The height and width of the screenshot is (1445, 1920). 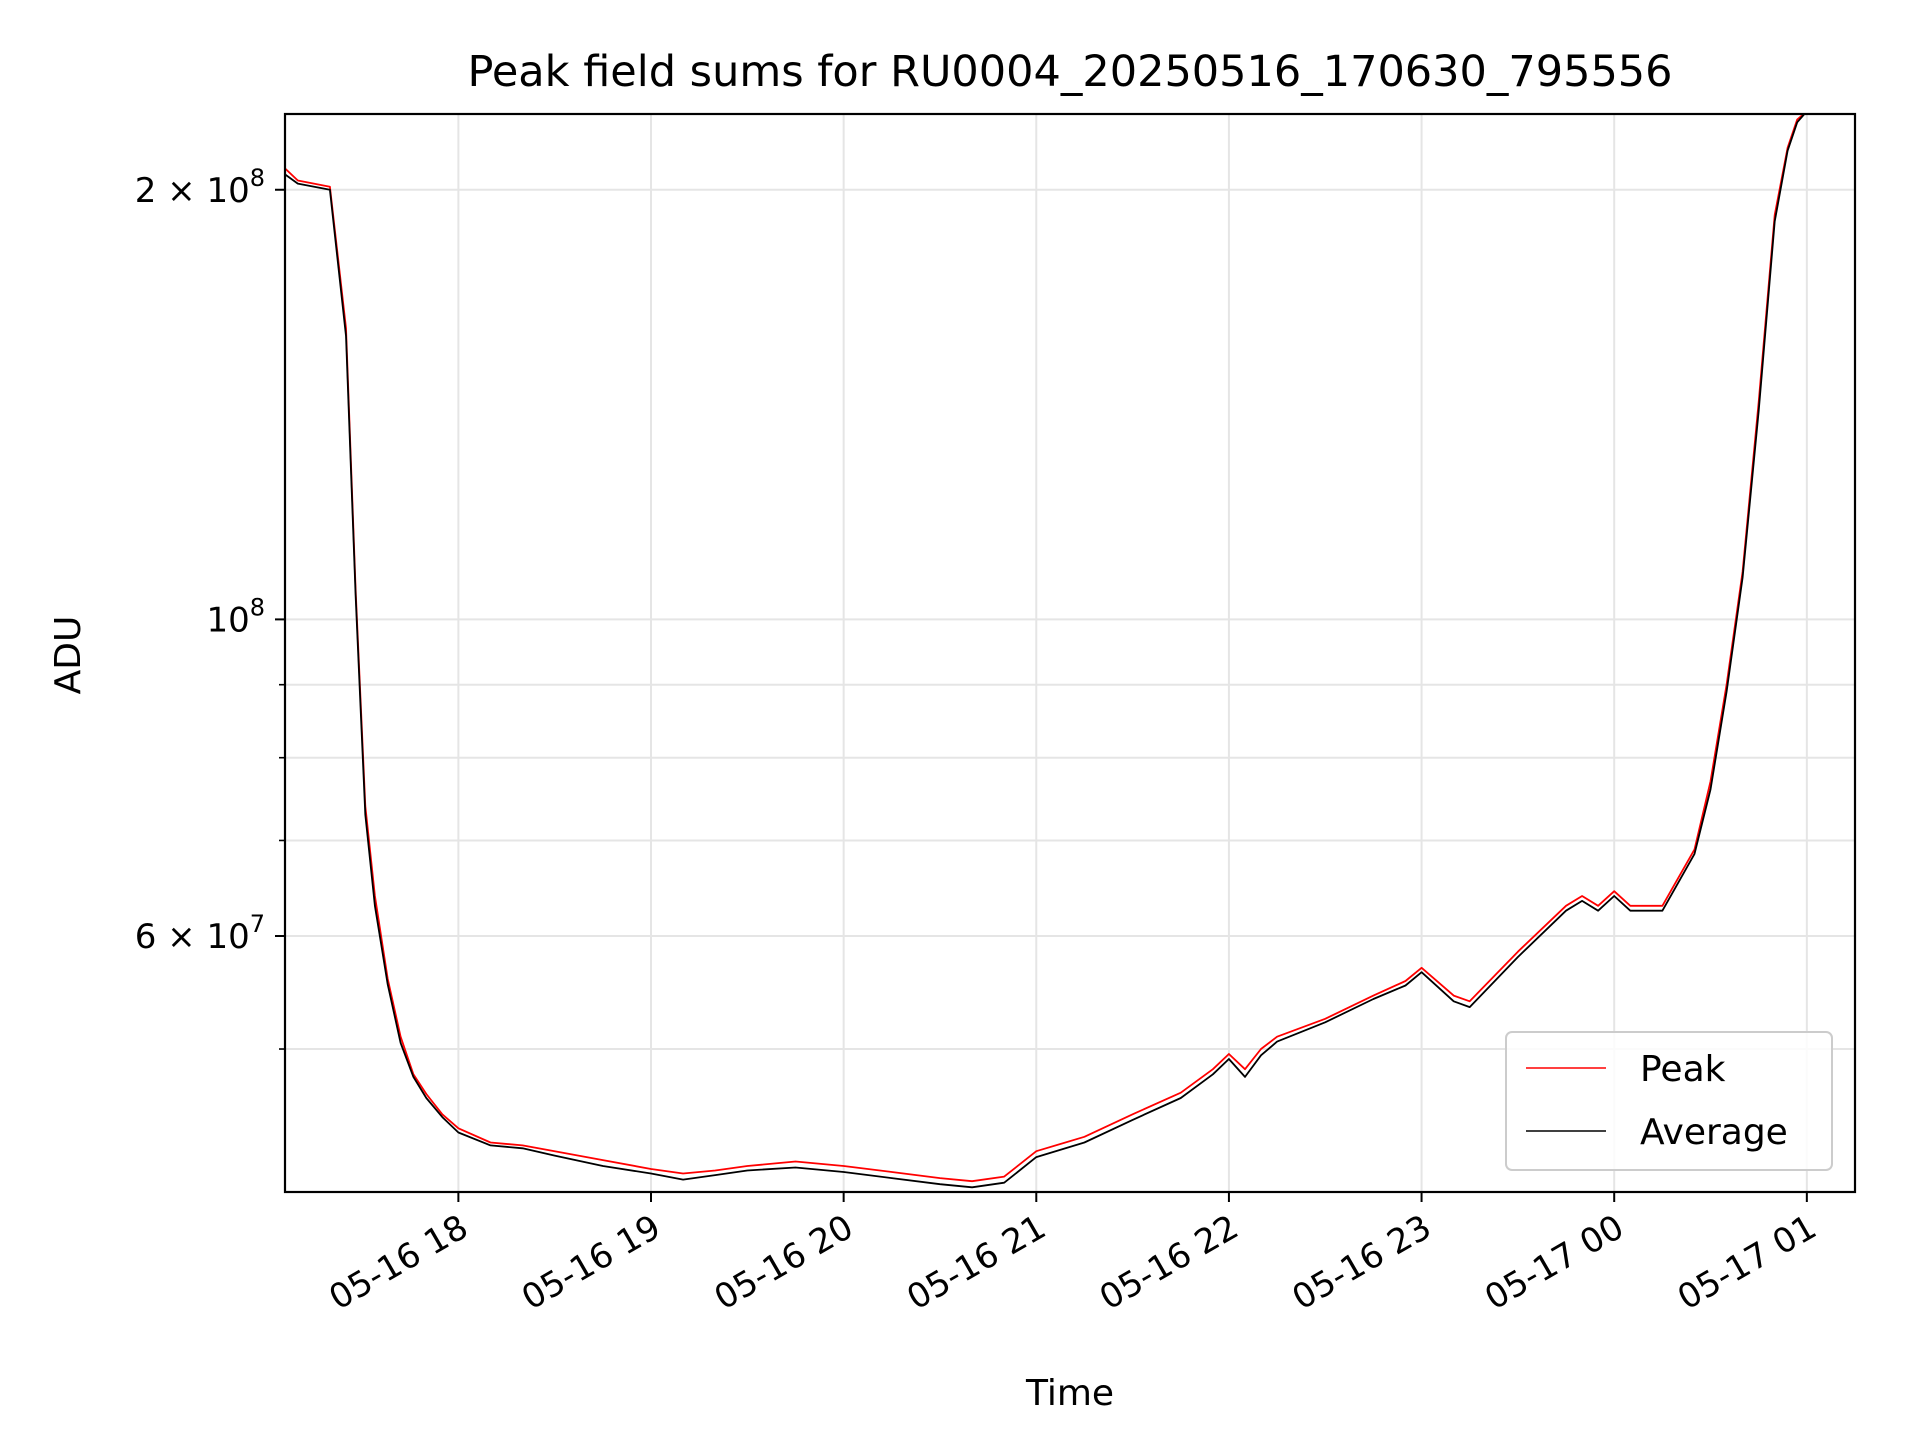 I want to click on y-tick-label: 108, so click(x=235, y=616).